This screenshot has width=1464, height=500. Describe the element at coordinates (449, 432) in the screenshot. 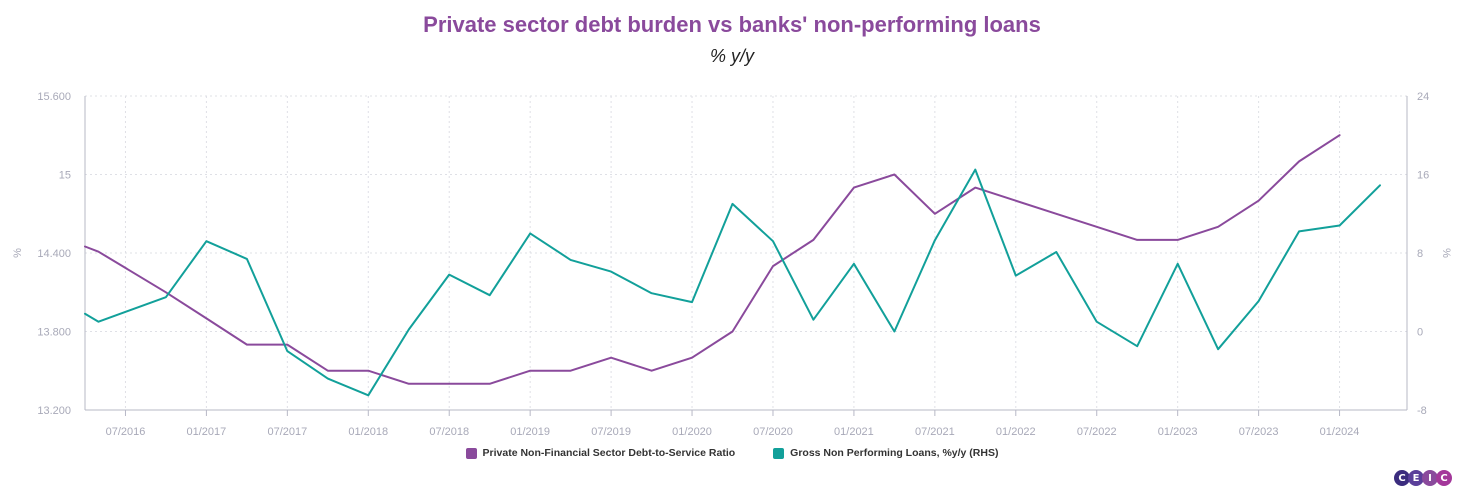

I see `x-tick-label: 07/2018` at that location.